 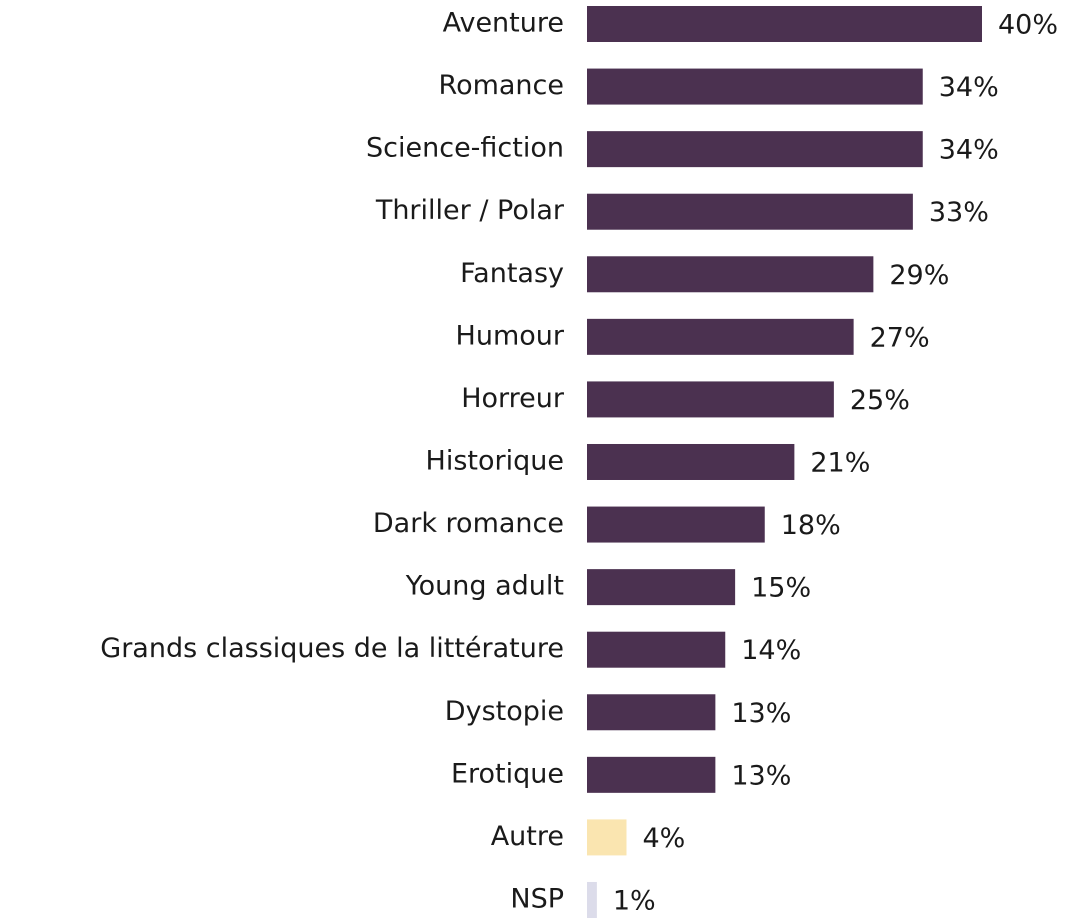 What do you see at coordinates (470, 210) in the screenshot?
I see `category-label: Thriller / Polar` at bounding box center [470, 210].